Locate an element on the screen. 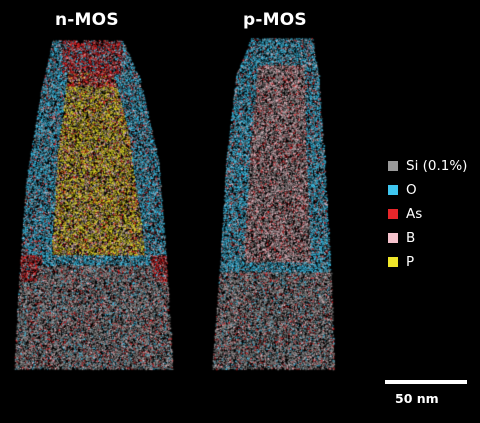 The image size is (480, 423). legend-label-si: Si (0.1%) is located at coordinates (437, 165).